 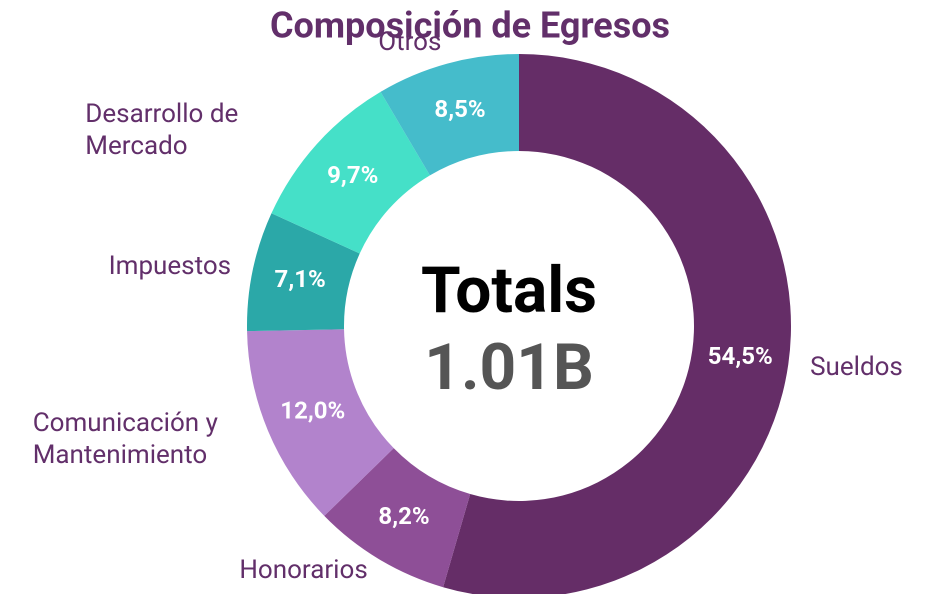 What do you see at coordinates (125, 439) in the screenshot?
I see `category-label: Comunicación y Mantenimiento` at bounding box center [125, 439].